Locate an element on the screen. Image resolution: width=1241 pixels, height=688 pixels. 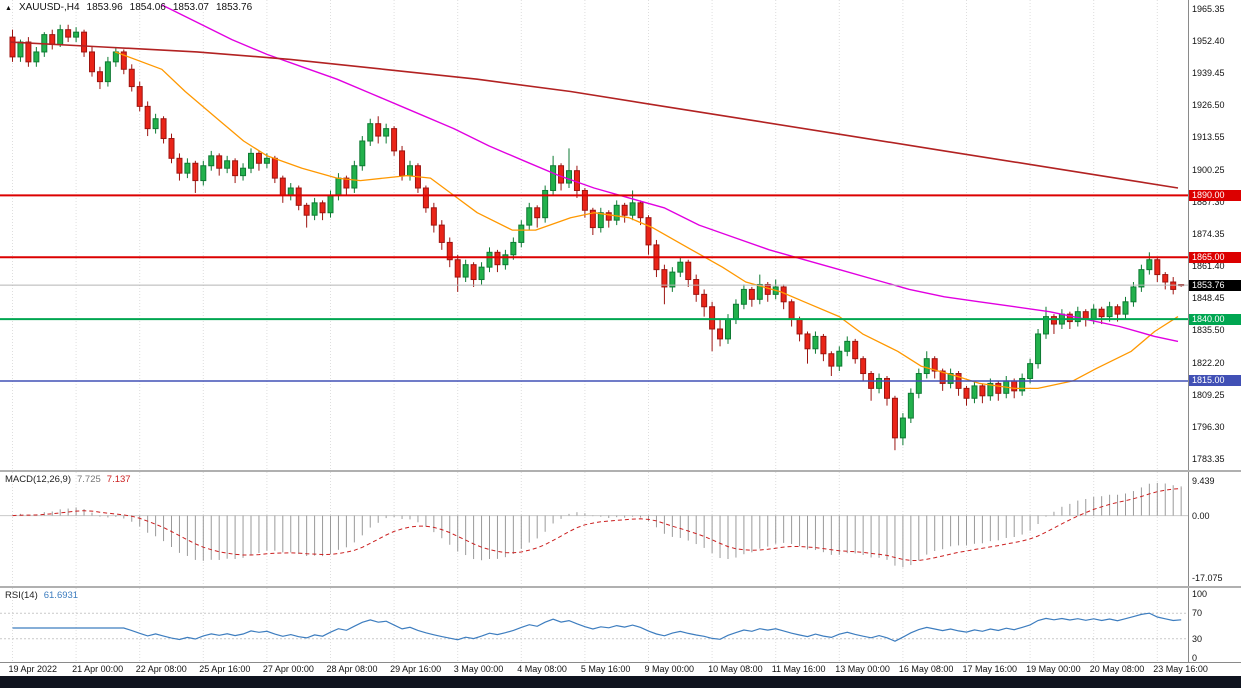
ohlc-high: 1854.06 is located at coordinates (147, 7).